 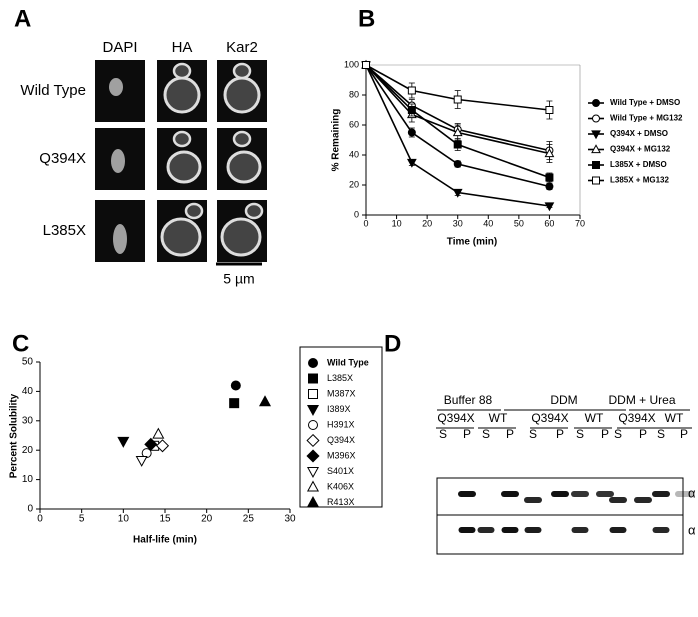 What do you see at coordinates (341, 502) in the screenshot?
I see `legend-label: R413X` at bounding box center [341, 502].